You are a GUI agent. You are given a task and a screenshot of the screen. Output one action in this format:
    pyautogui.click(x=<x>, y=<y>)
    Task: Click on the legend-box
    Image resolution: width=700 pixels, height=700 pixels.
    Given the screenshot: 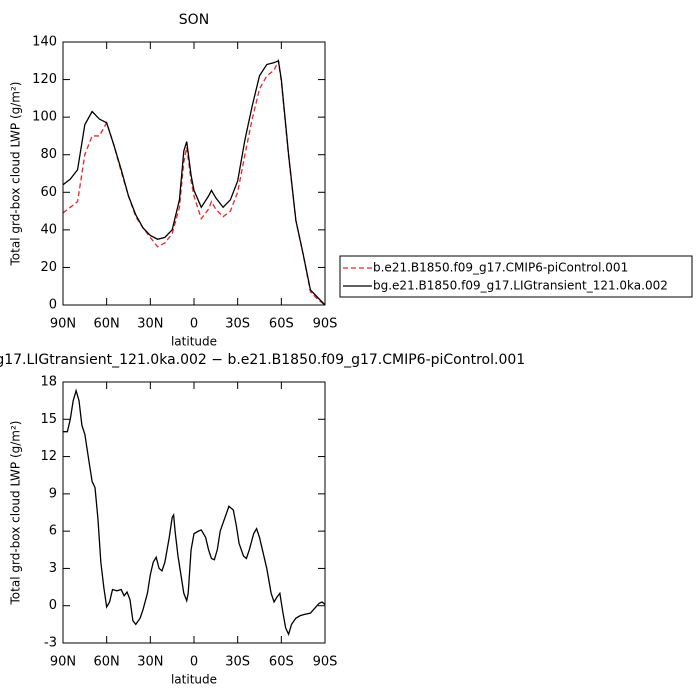 What is the action you would take?
    pyautogui.click(x=516, y=276)
    